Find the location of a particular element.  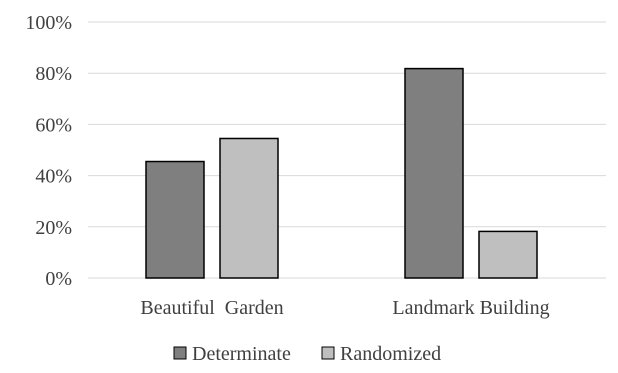

y-tick-label-2: 40% is located at coordinates (53, 177).